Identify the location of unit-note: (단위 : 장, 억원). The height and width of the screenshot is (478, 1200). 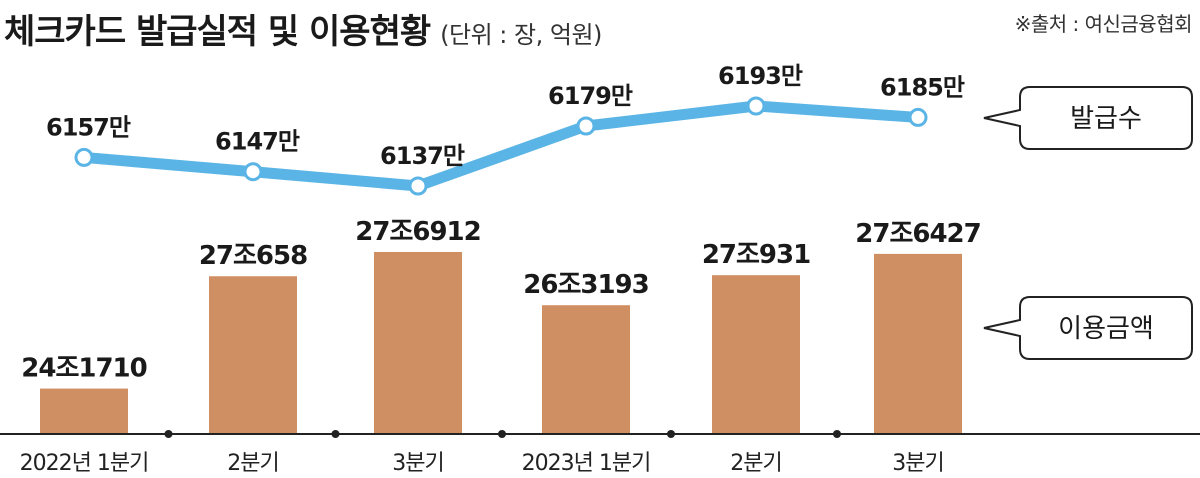
(521, 35).